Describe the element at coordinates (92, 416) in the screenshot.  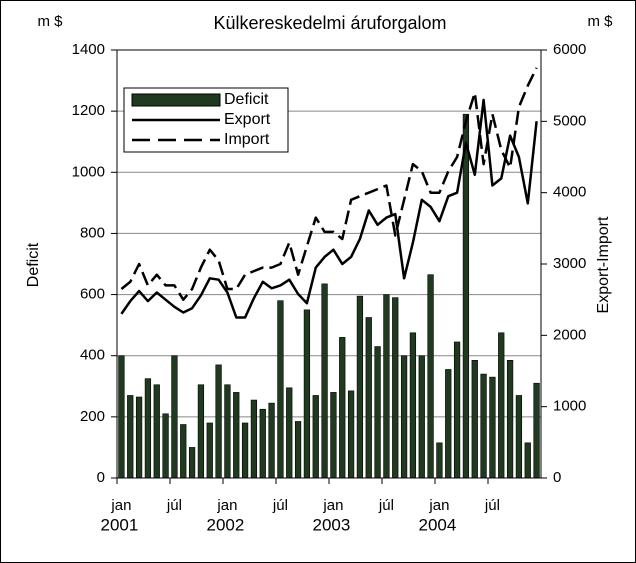
I see `y-tick-label: 200` at that location.